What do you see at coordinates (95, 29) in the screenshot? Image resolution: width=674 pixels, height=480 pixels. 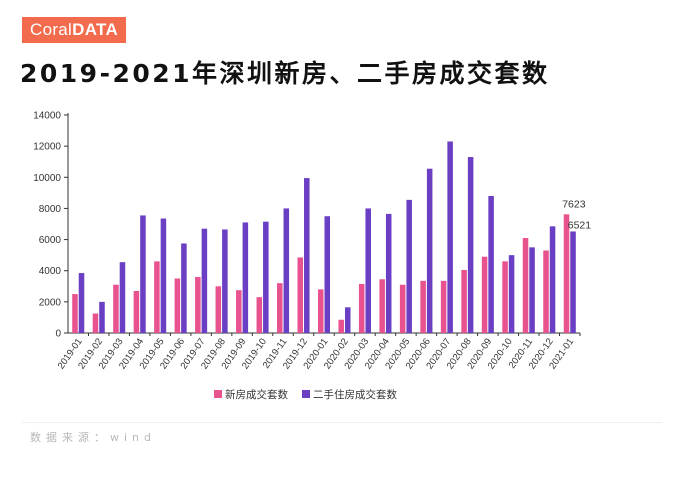 I see `brand-logo-part2: DATA` at bounding box center [95, 29].